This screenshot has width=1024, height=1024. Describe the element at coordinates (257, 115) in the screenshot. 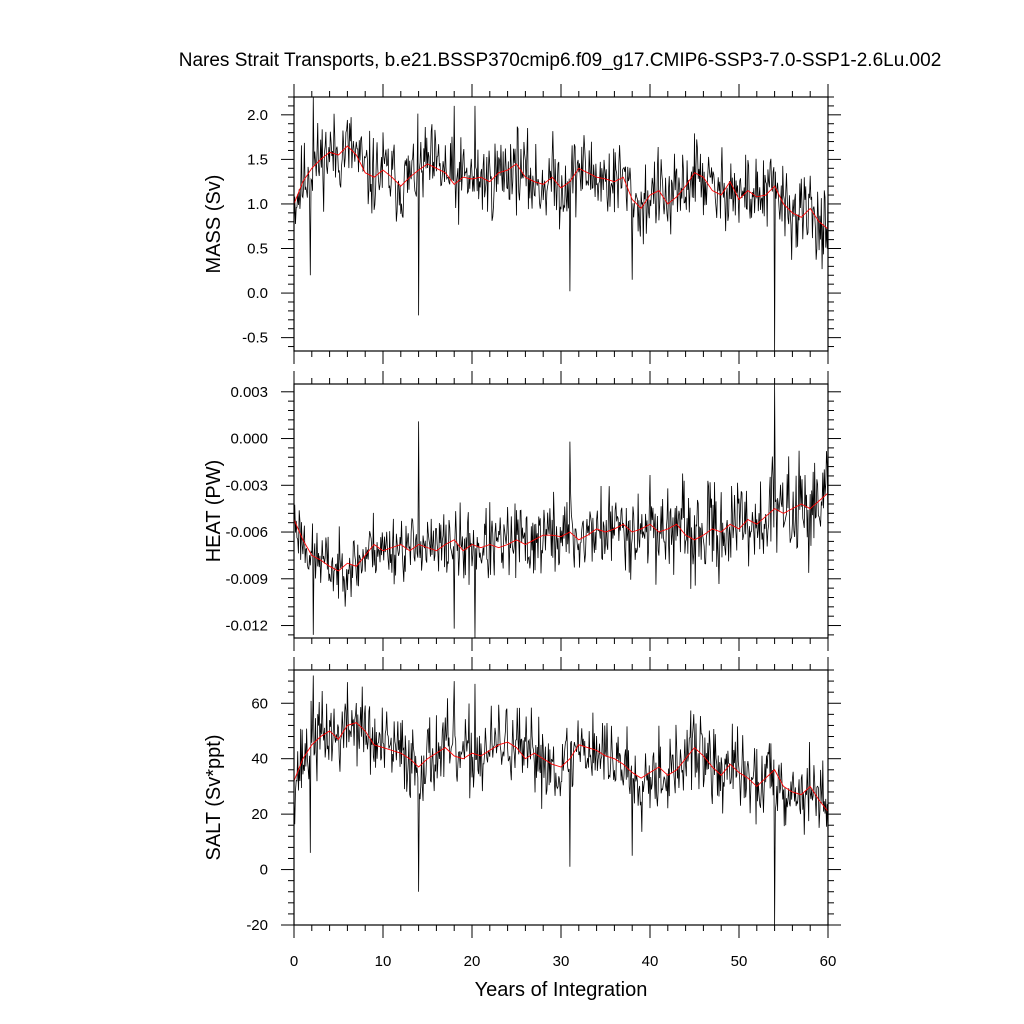

I see `y-tick-label: 2.0` at that location.